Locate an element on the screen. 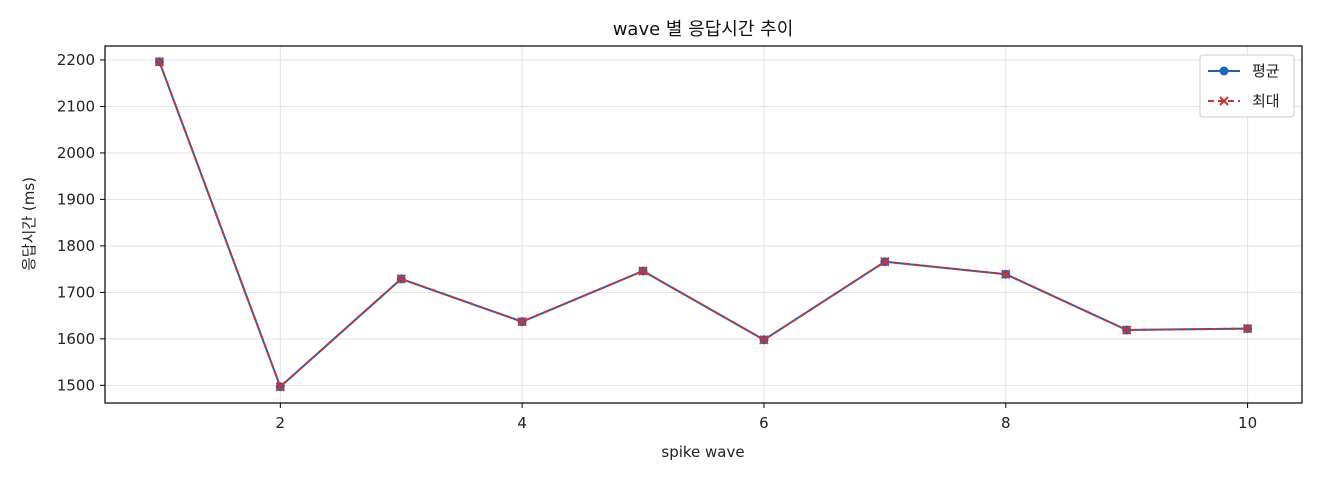  chart-title: wave 별 응답시간 추이 is located at coordinates (703, 29).